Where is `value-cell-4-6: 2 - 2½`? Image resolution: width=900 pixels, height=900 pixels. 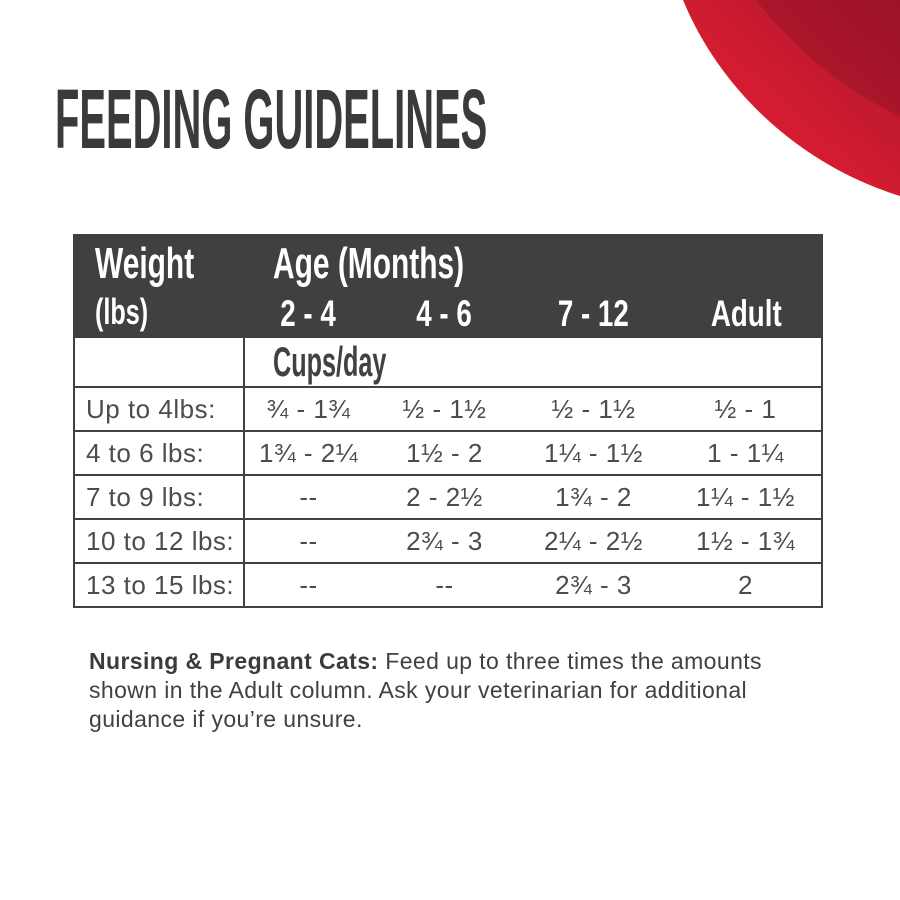 value-cell-4-6: 2 - 2½ is located at coordinates (444, 496).